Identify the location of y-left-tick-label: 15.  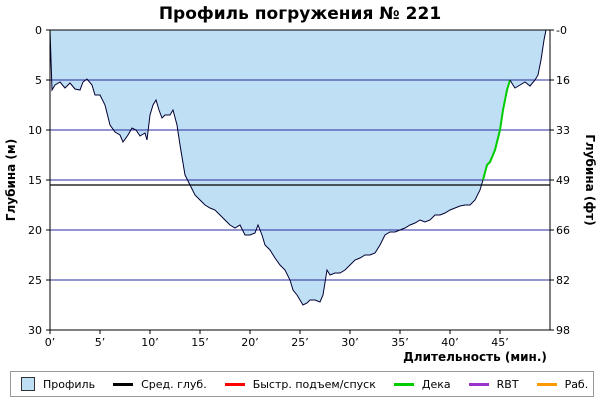
(35, 180).